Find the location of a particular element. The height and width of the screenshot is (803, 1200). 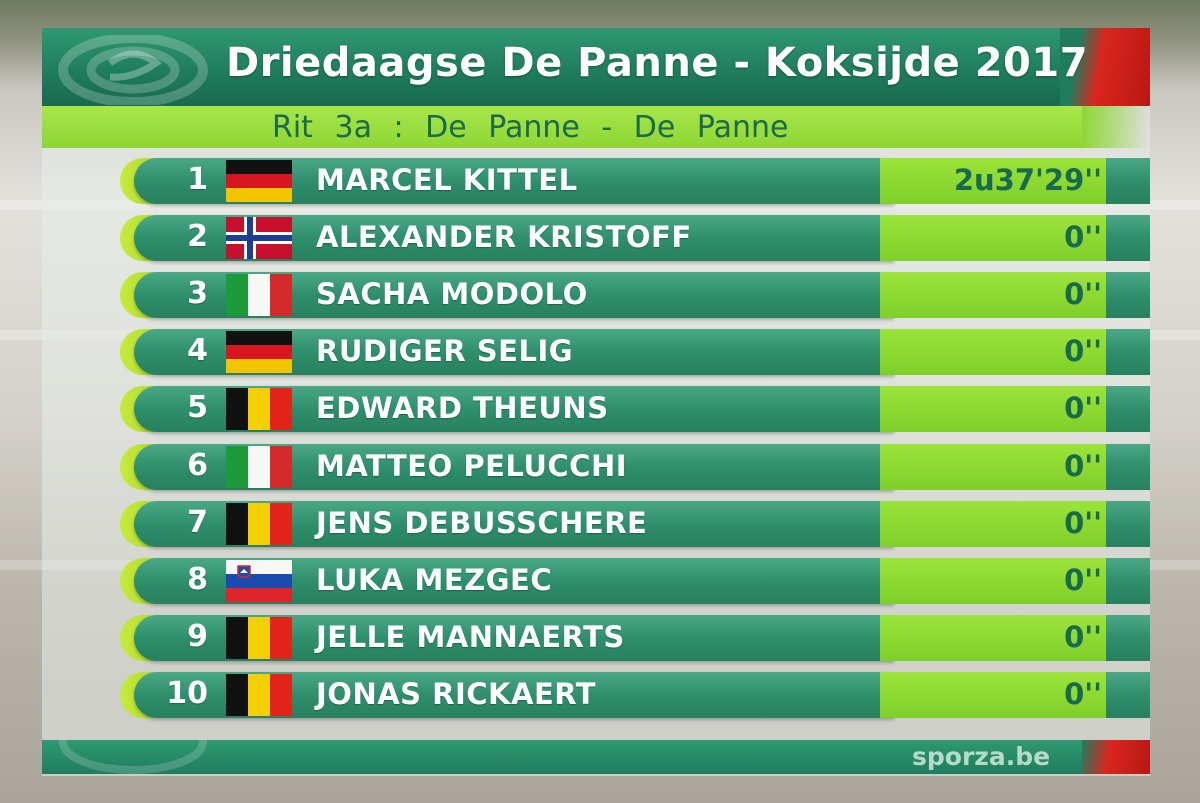

rank-number: 8 is located at coordinates (197, 579).